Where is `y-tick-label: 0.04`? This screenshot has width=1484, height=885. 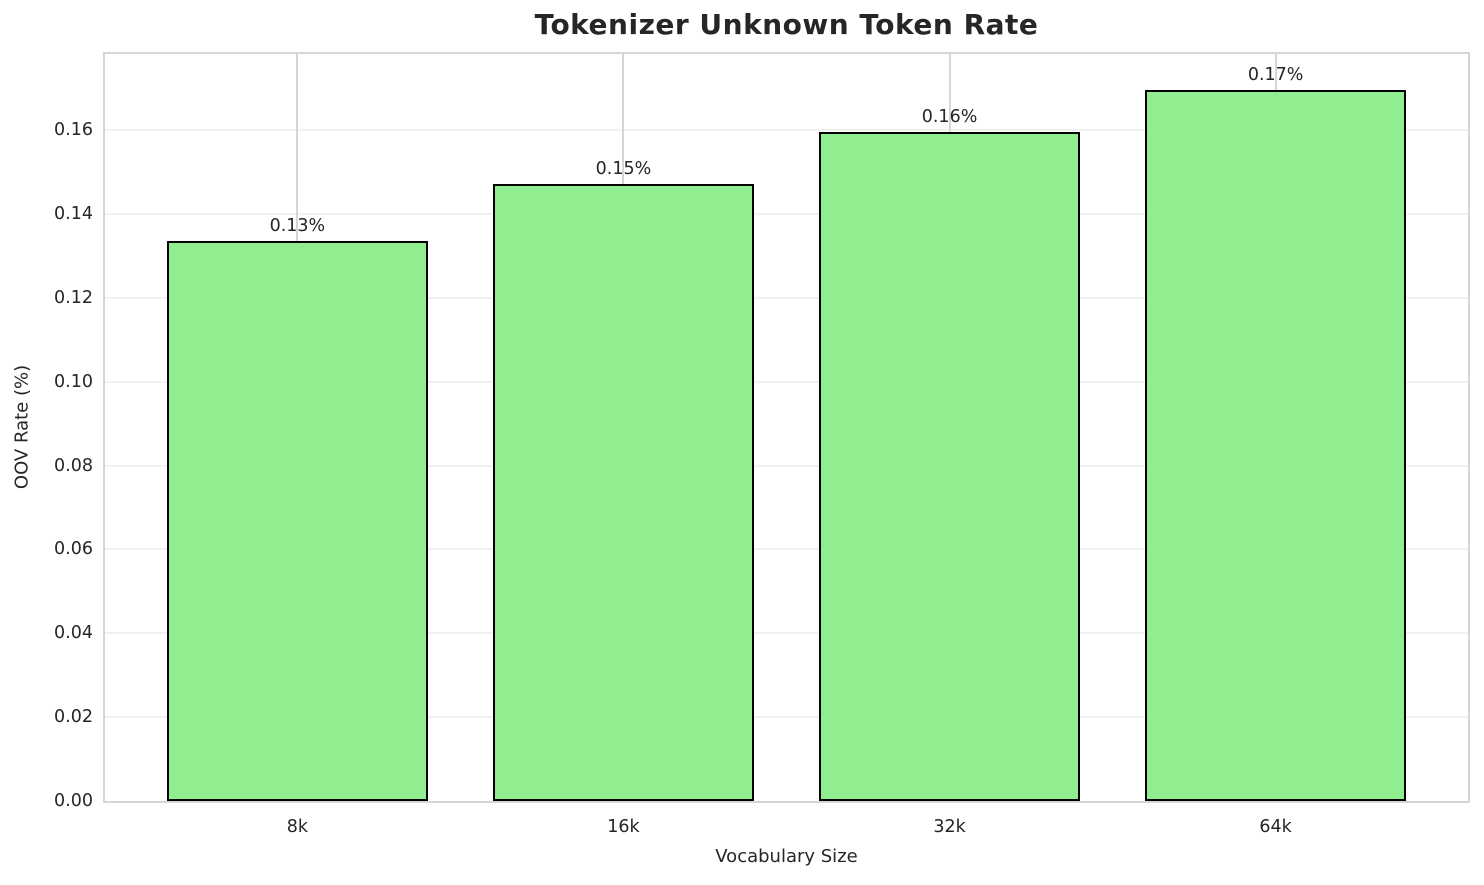
y-tick-label: 0.04 is located at coordinates (73, 633).